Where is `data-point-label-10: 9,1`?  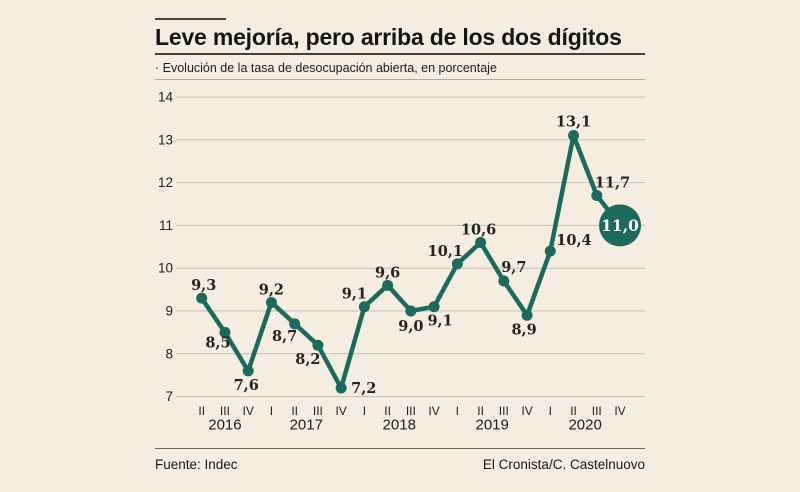
data-point-label-10: 9,1 is located at coordinates (439, 321).